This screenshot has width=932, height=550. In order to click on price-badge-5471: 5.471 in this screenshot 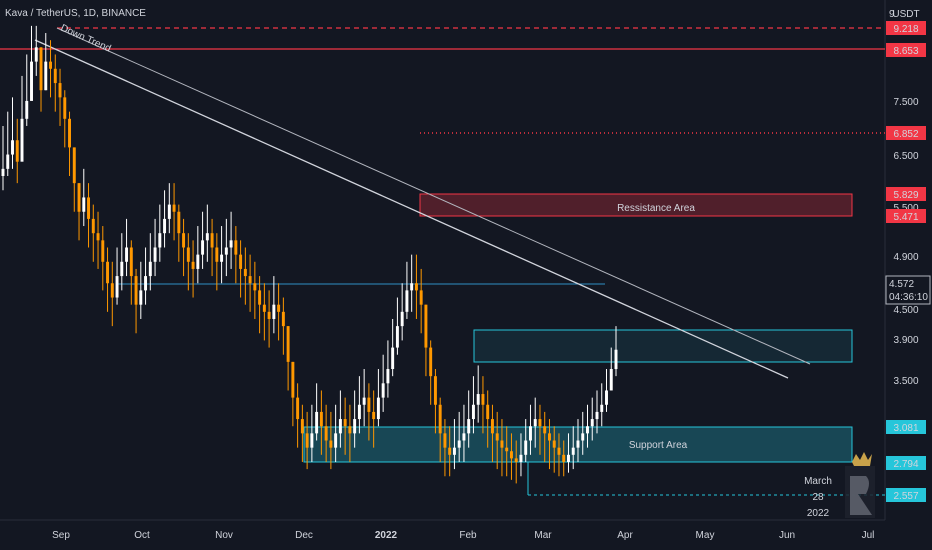, I will do `click(906, 216)`.